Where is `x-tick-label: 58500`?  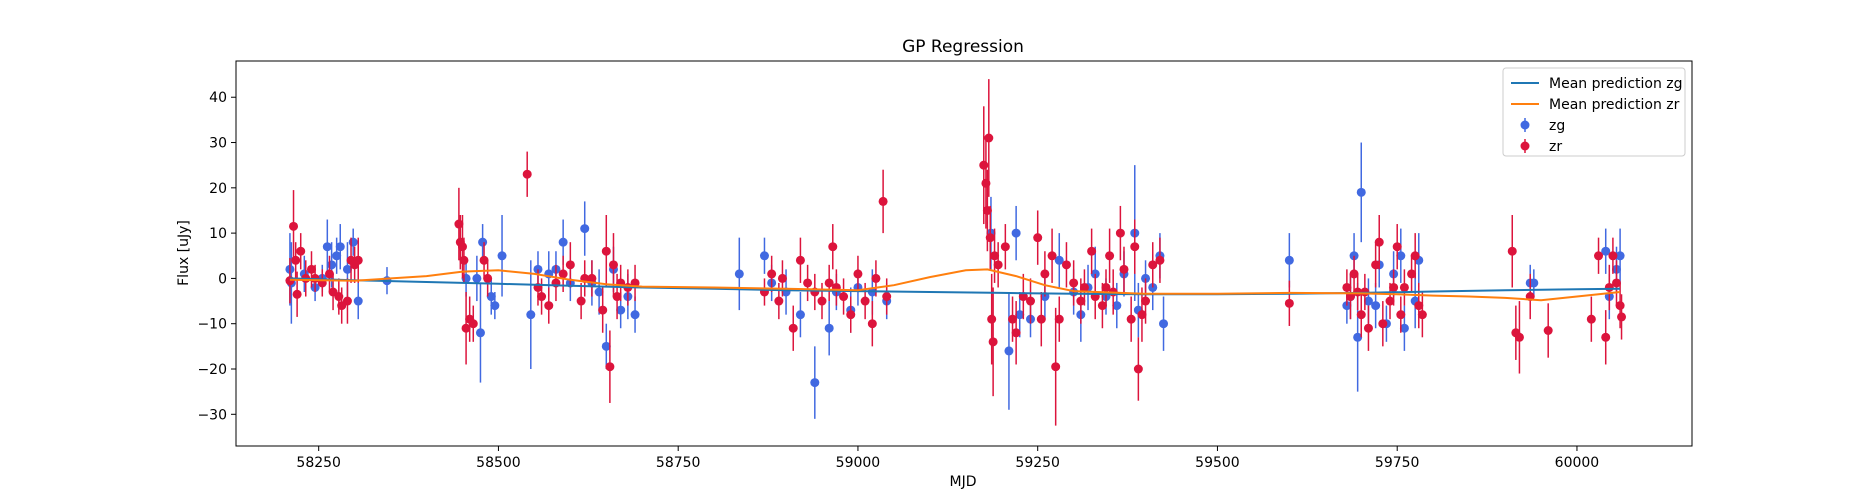 x-tick-label: 58500 is located at coordinates (498, 463).